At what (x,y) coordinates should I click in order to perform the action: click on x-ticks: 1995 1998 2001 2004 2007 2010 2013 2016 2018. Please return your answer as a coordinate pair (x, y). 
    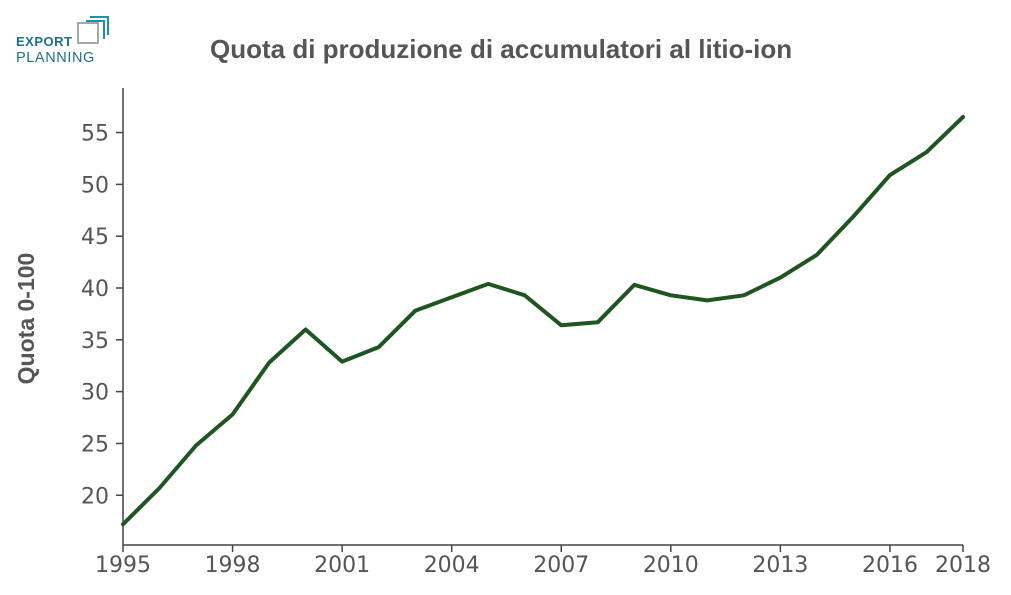
    Looking at the image, I should click on (543, 561).